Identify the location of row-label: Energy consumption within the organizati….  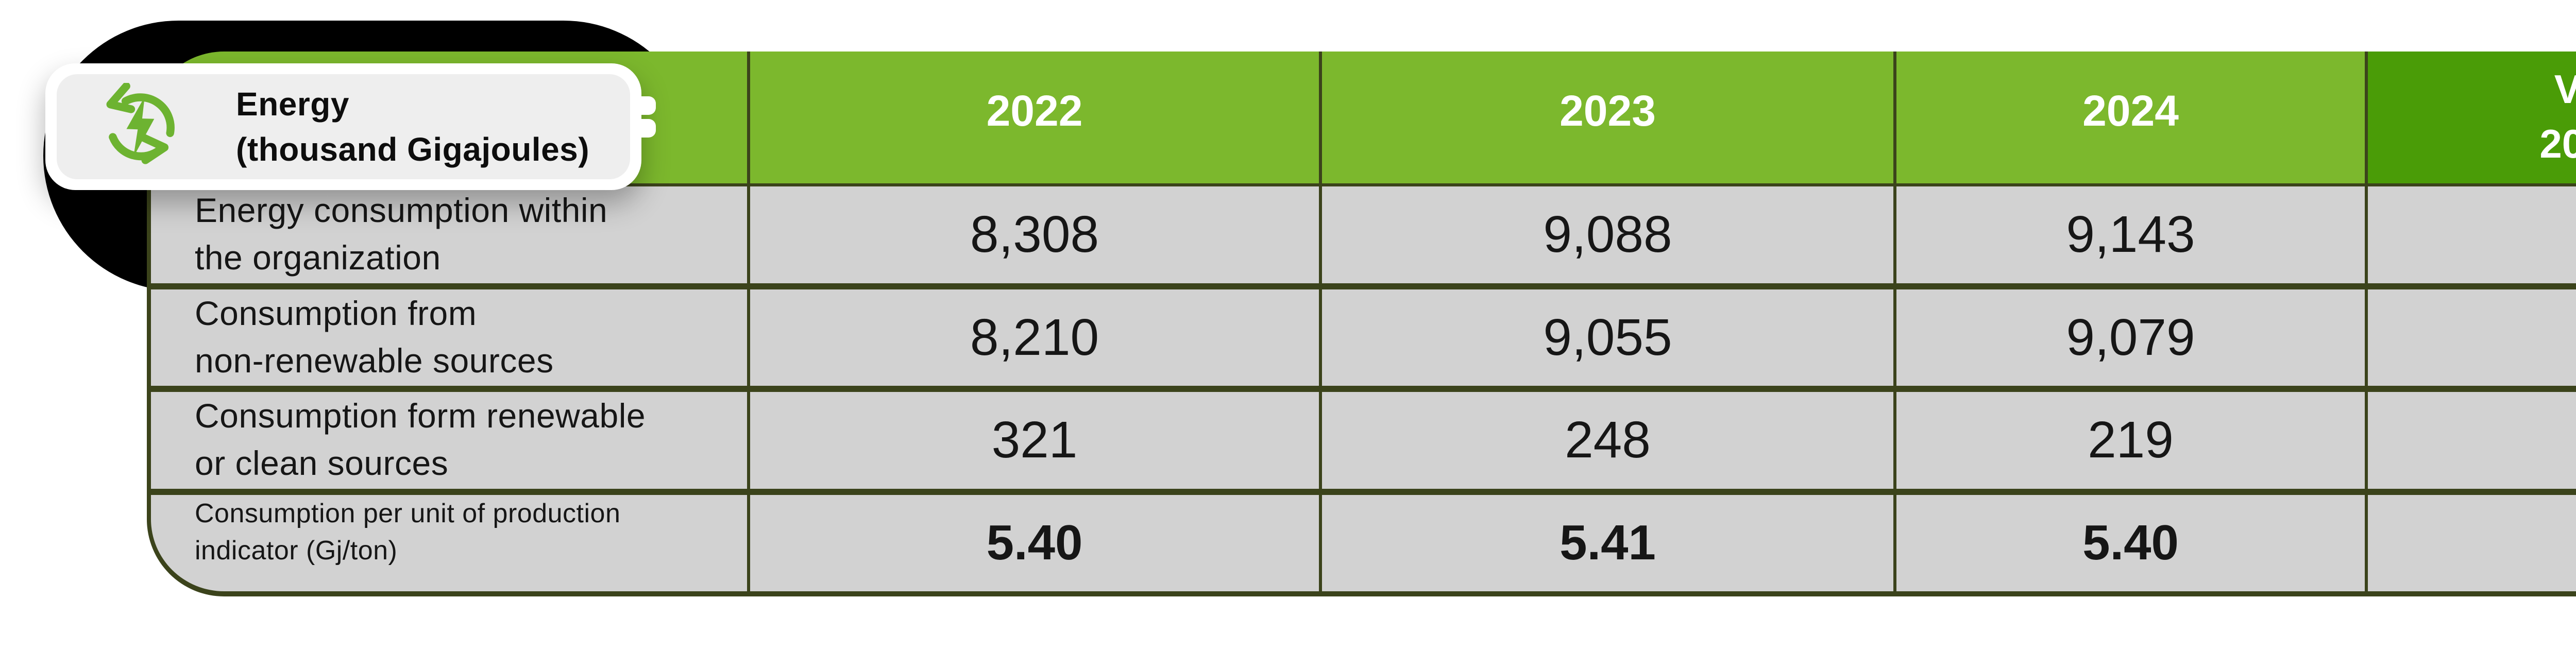
(449, 234).